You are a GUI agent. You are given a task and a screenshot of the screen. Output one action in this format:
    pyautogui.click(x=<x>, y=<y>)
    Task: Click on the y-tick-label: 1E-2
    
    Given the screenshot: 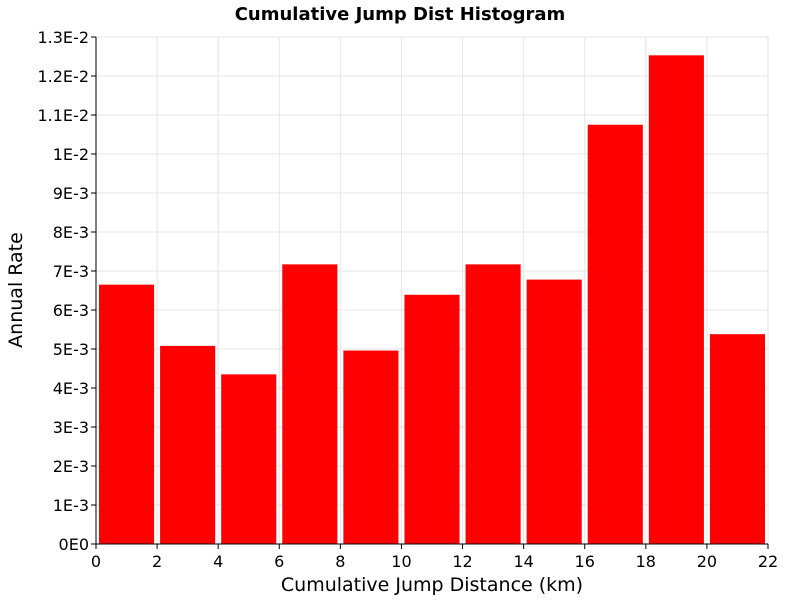 What is the action you would take?
    pyautogui.click(x=71, y=154)
    